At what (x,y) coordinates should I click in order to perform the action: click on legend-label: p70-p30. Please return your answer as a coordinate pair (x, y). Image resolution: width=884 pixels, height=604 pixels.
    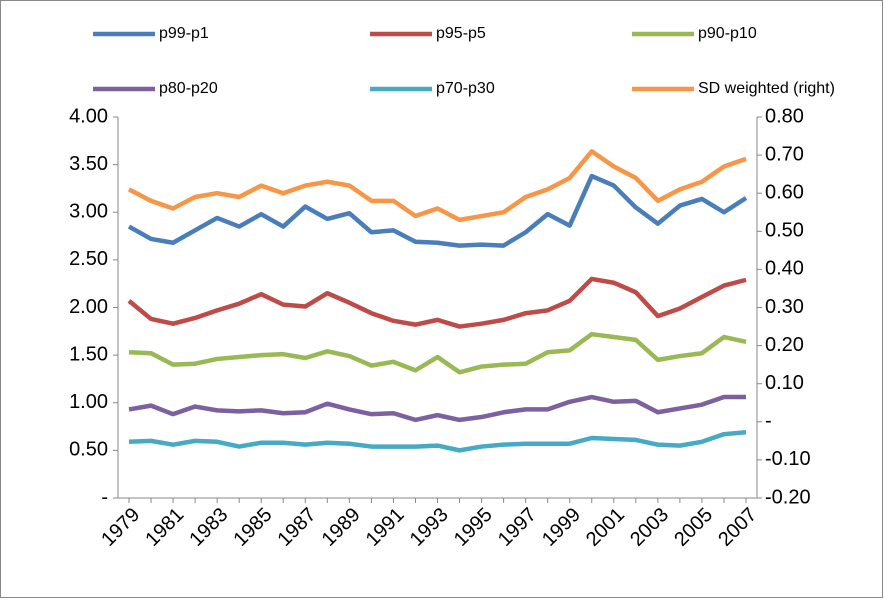
    Looking at the image, I should click on (465, 88).